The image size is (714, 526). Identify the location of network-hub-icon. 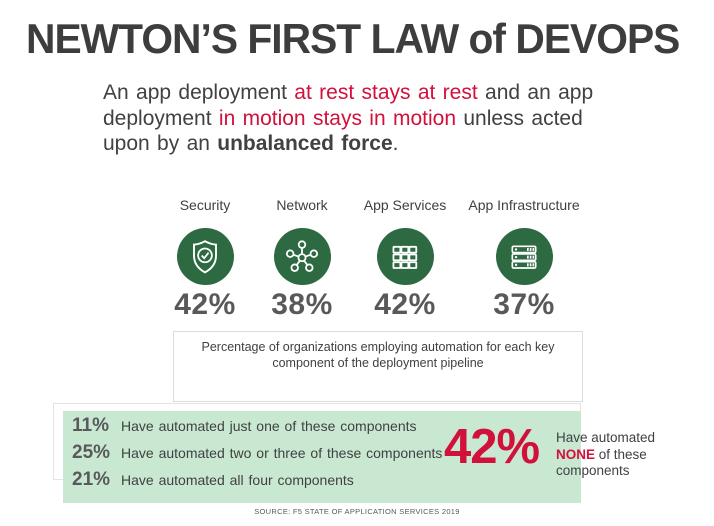
(302, 256).